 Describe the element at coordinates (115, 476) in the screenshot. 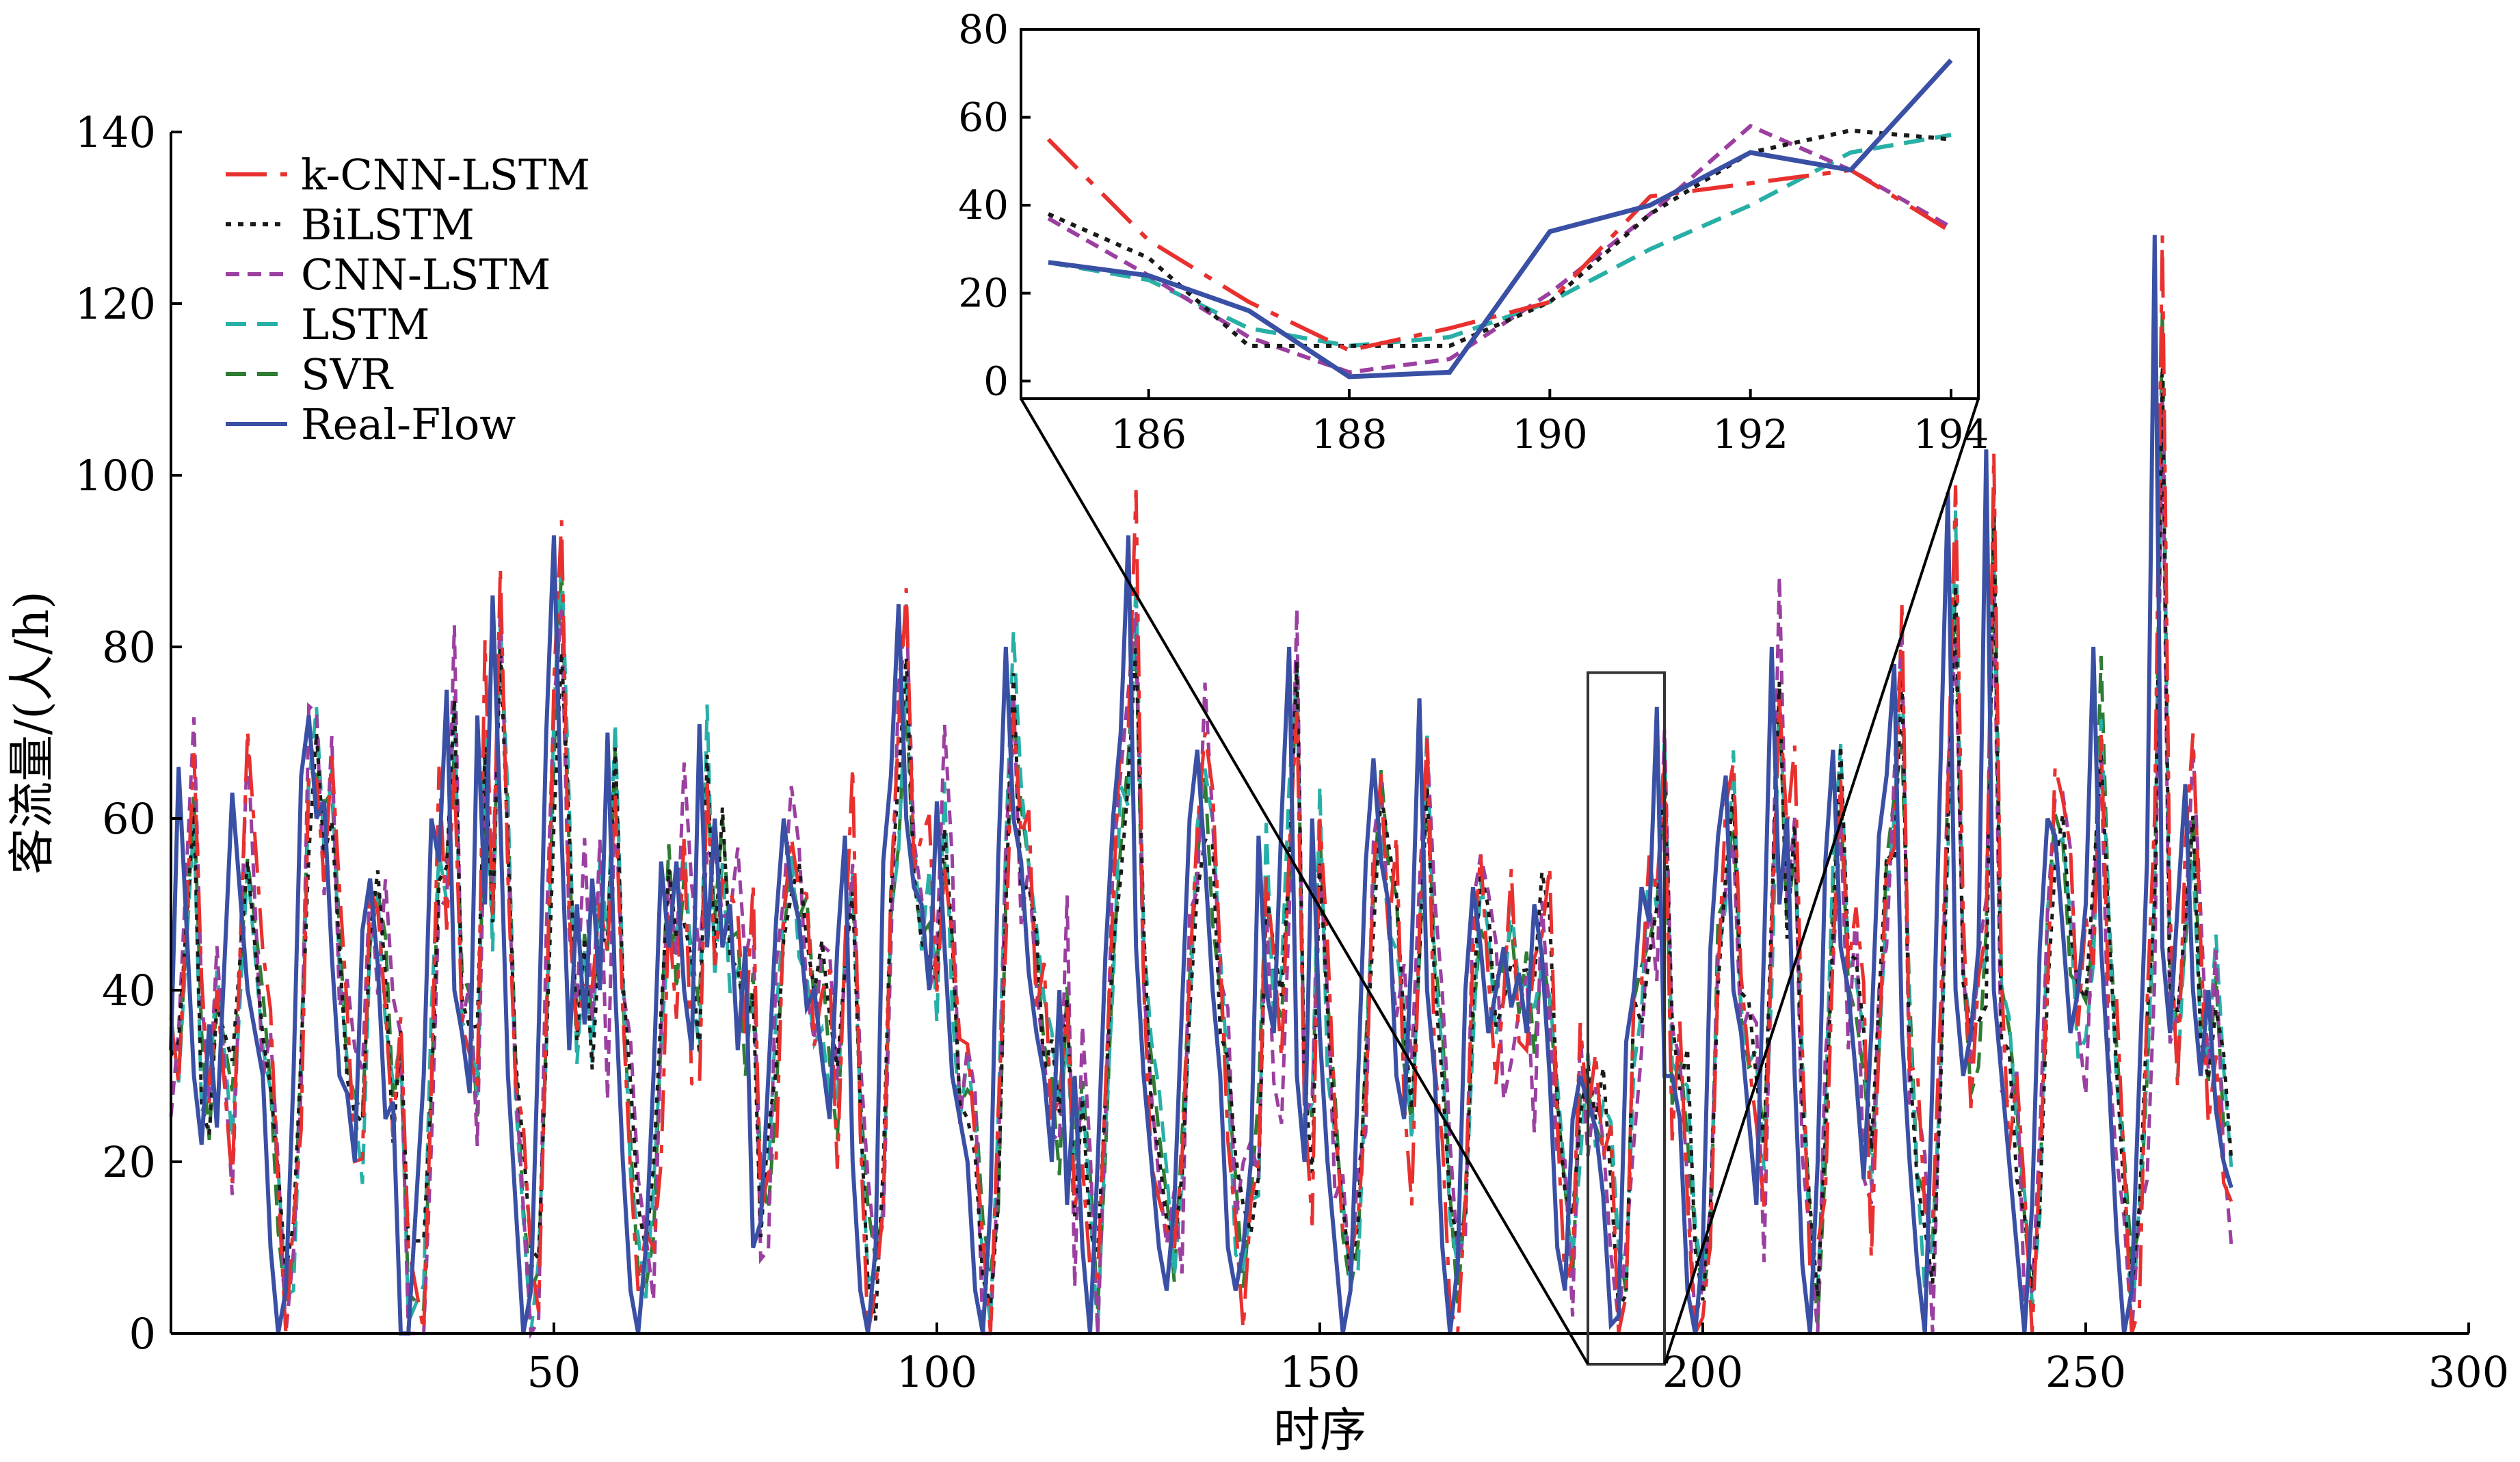

I see `y-tick-label: 100` at that location.